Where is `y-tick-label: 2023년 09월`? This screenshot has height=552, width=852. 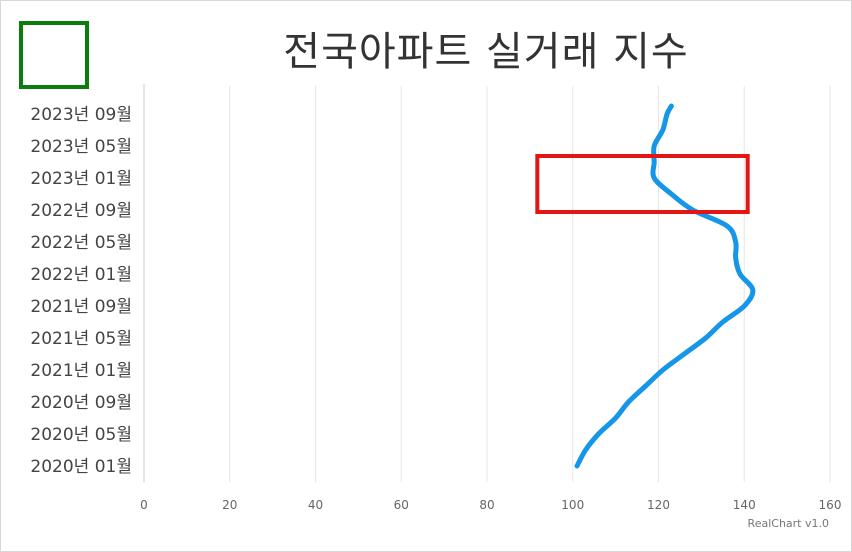
y-tick-label: 2023년 09월 is located at coordinates (81, 115).